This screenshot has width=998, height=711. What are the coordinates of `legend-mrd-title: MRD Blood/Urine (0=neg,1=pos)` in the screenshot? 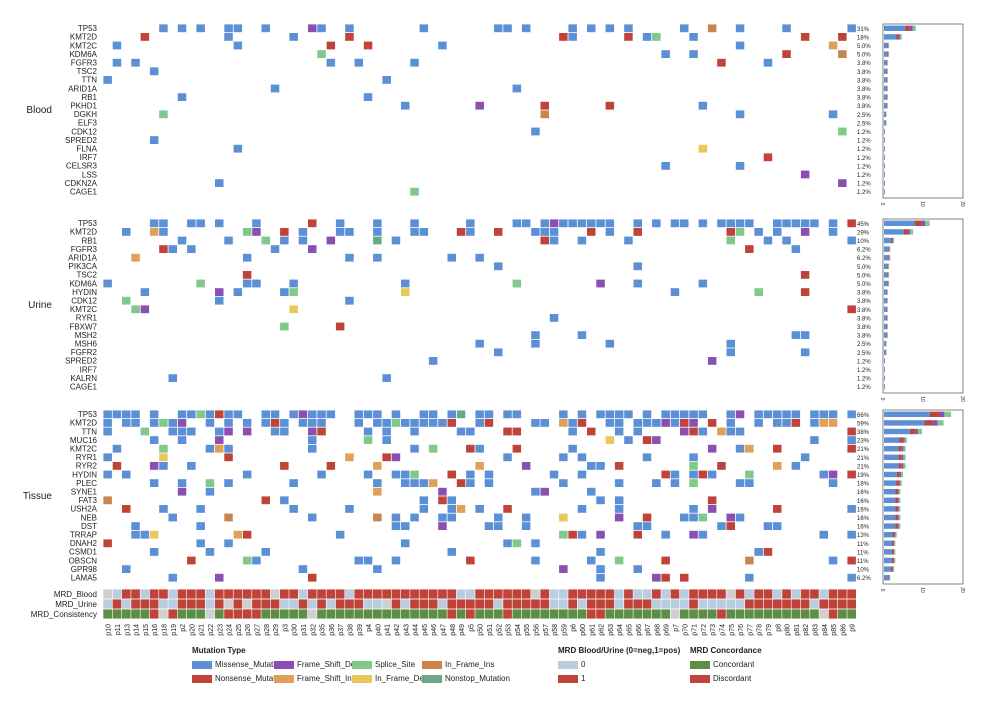 It's located at (623, 650).